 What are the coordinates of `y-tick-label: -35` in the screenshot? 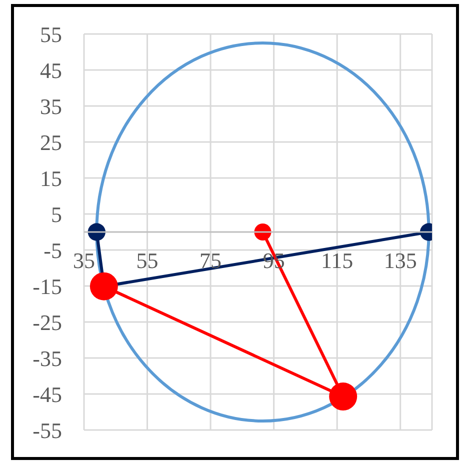 It's located at (47, 358).